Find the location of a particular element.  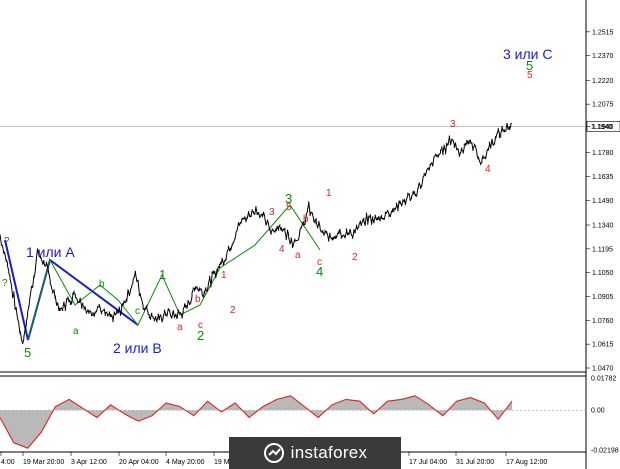

wave-label-red-c2: c is located at coordinates (319, 262).